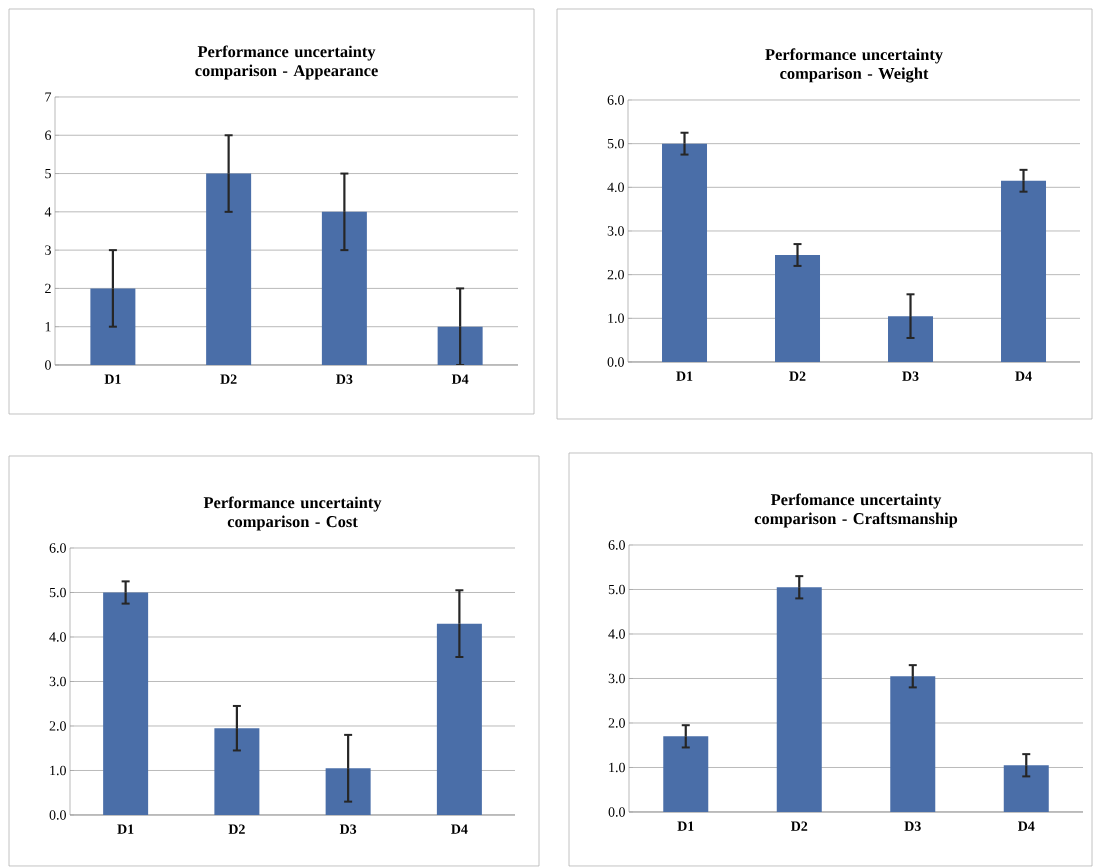 The height and width of the screenshot is (867, 1093). Describe the element at coordinates (48, 135) in the screenshot. I see `y-tick-label: 6` at that location.